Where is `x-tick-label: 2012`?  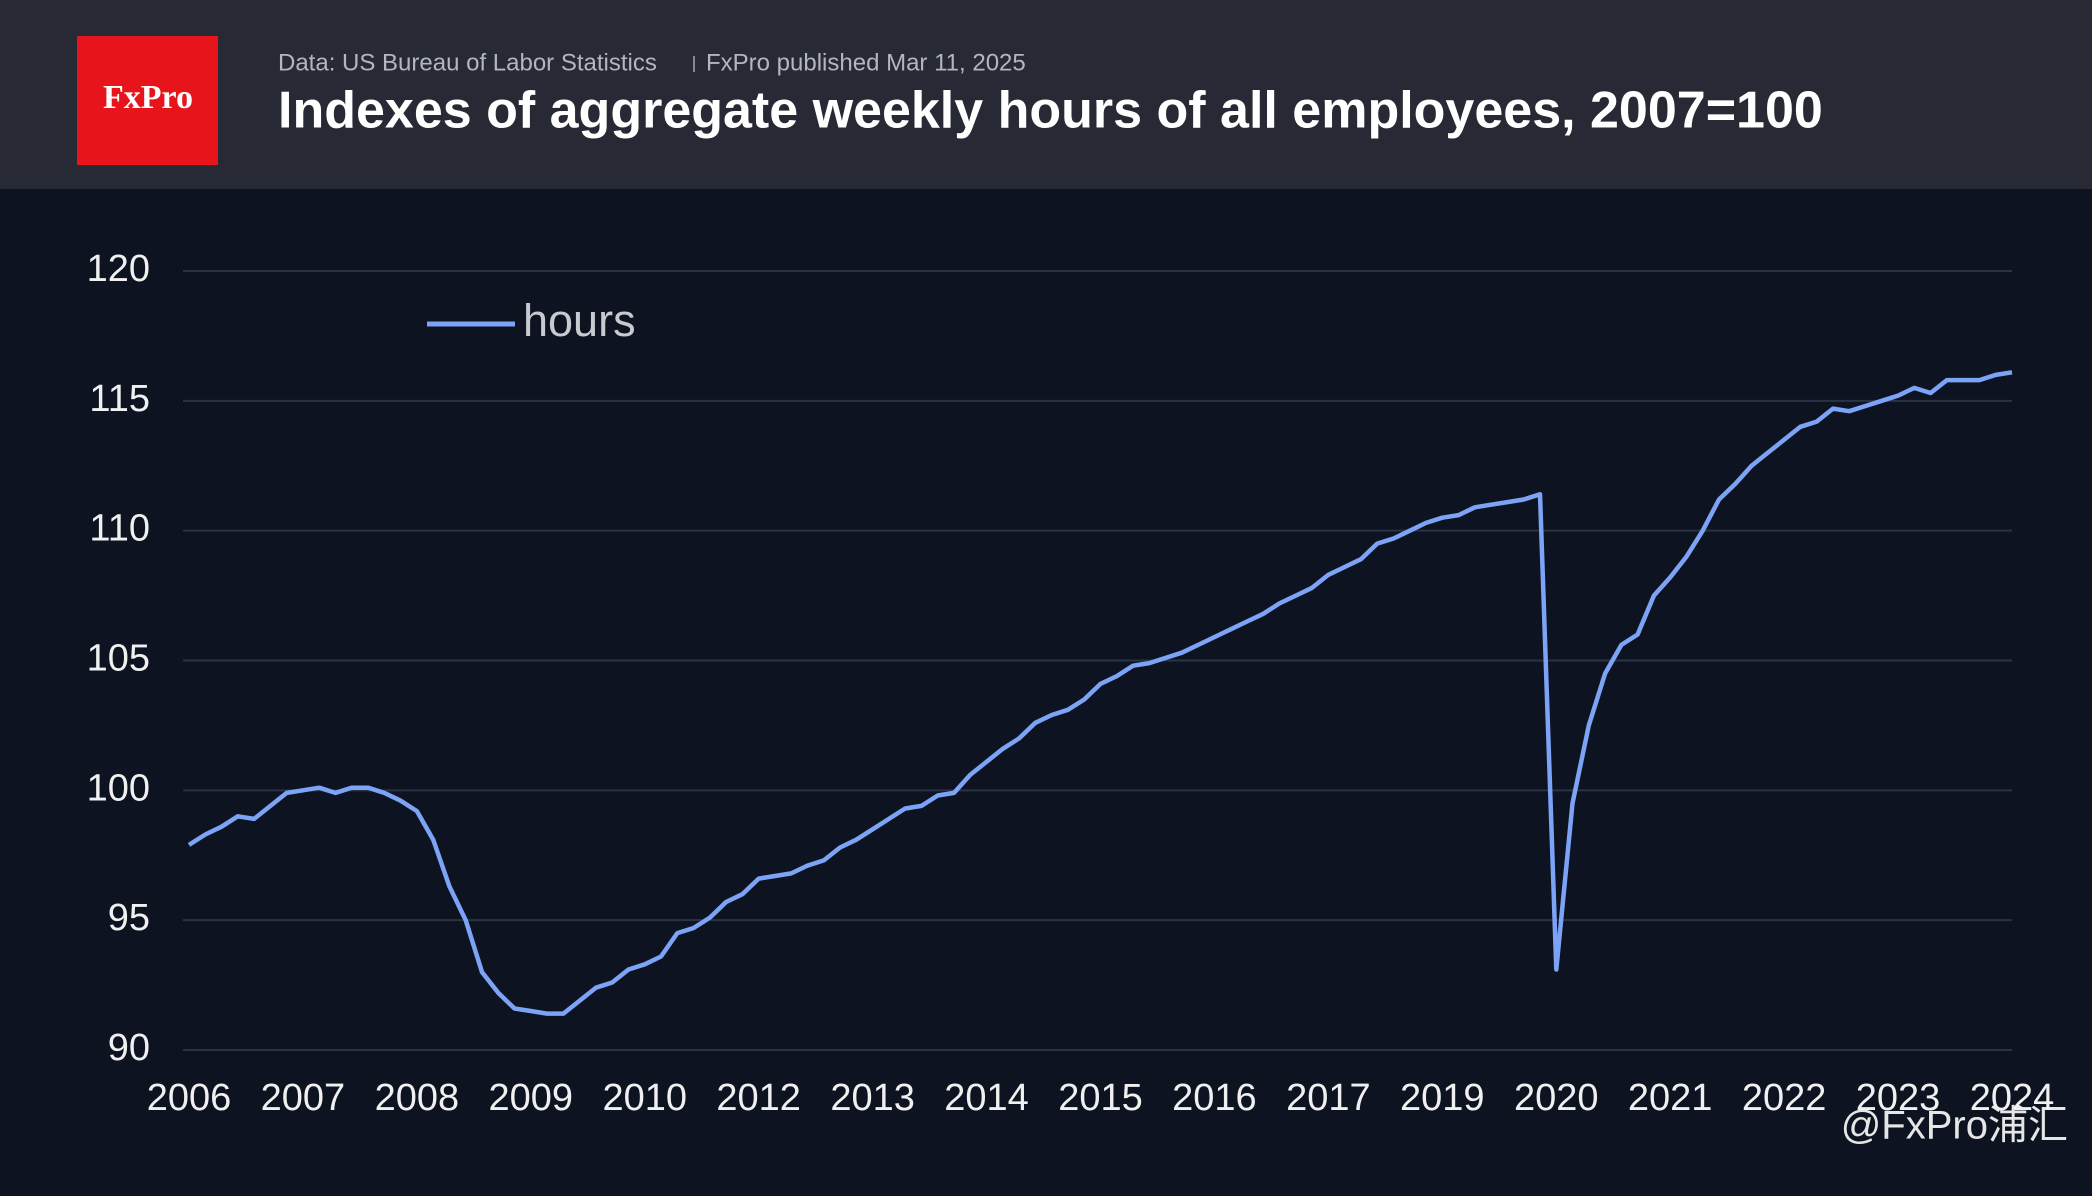 x-tick-label: 2012 is located at coordinates (758, 1098).